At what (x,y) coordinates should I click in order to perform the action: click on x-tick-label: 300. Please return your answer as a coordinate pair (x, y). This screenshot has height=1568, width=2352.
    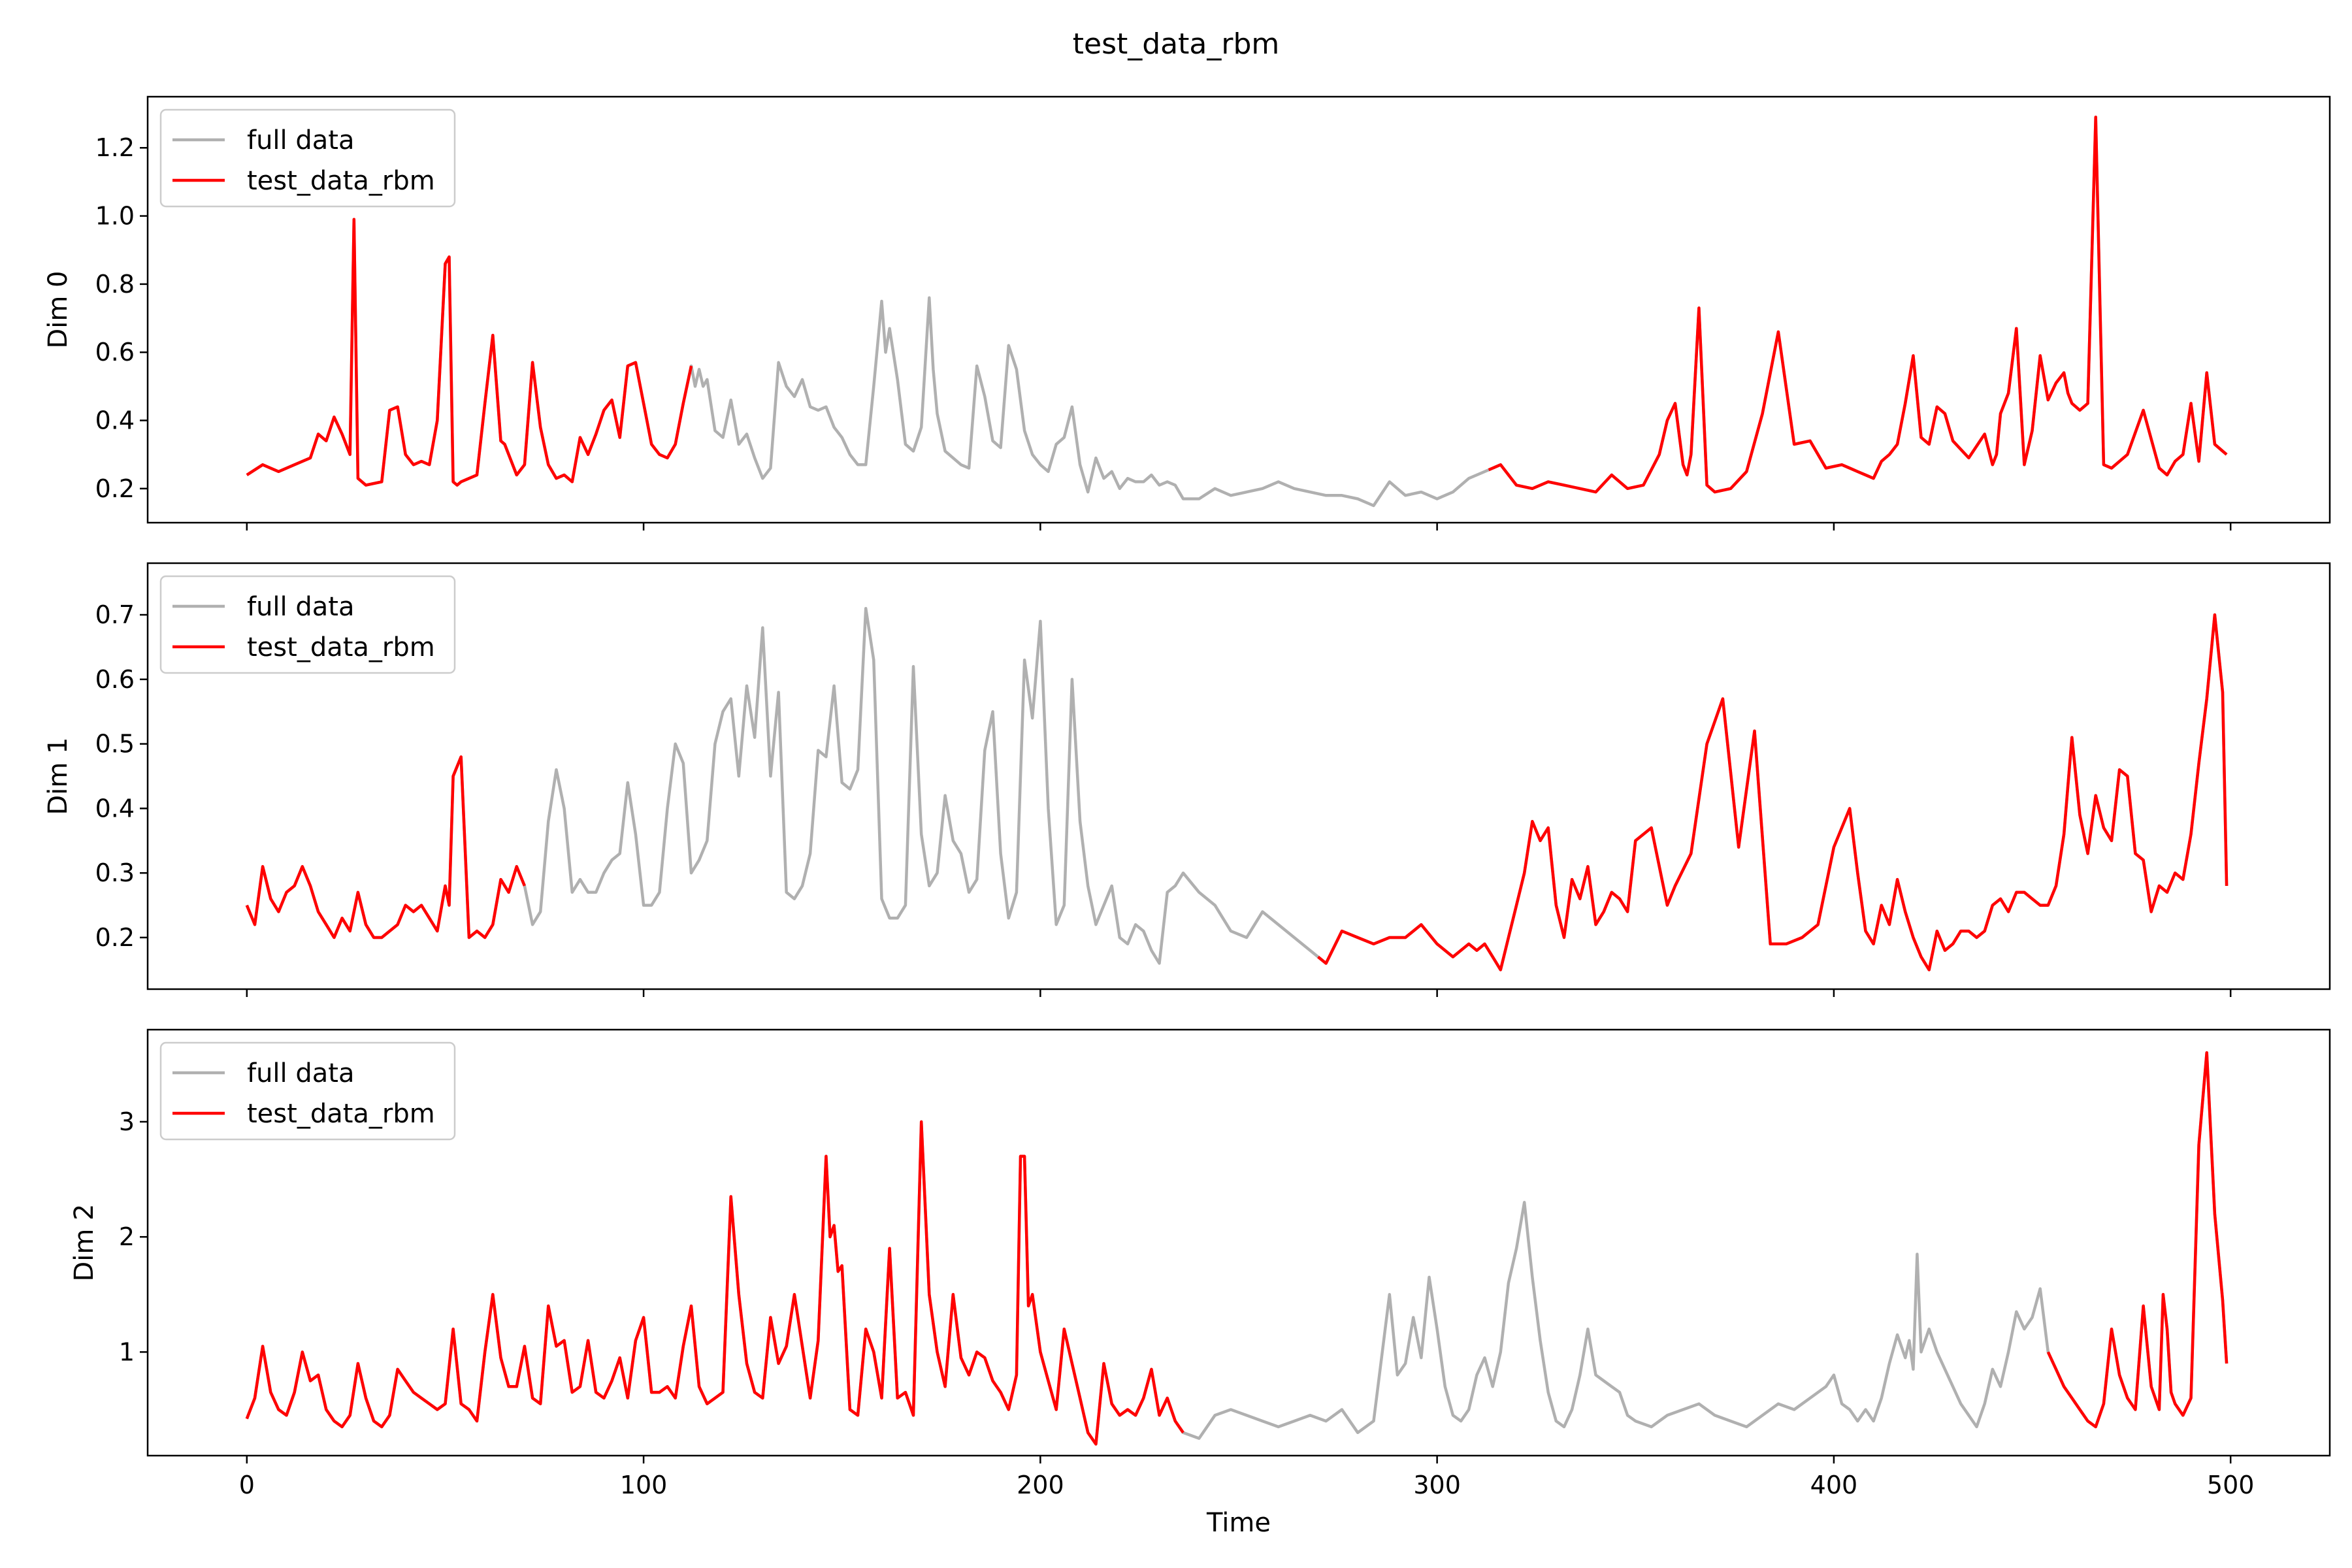
    Looking at the image, I should click on (1437, 1485).